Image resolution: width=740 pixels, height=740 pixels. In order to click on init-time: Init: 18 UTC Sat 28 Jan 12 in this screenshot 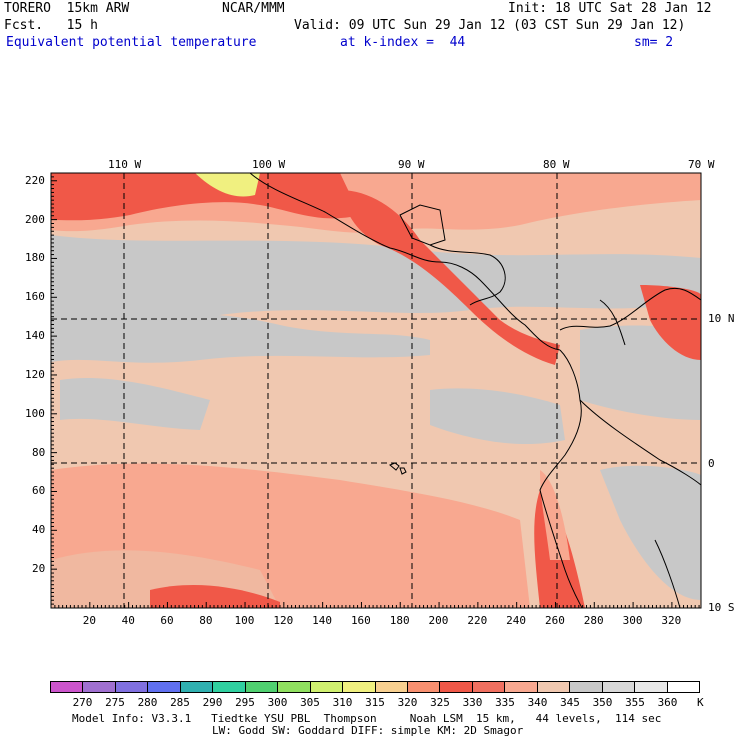, I will do `click(610, 8)`.